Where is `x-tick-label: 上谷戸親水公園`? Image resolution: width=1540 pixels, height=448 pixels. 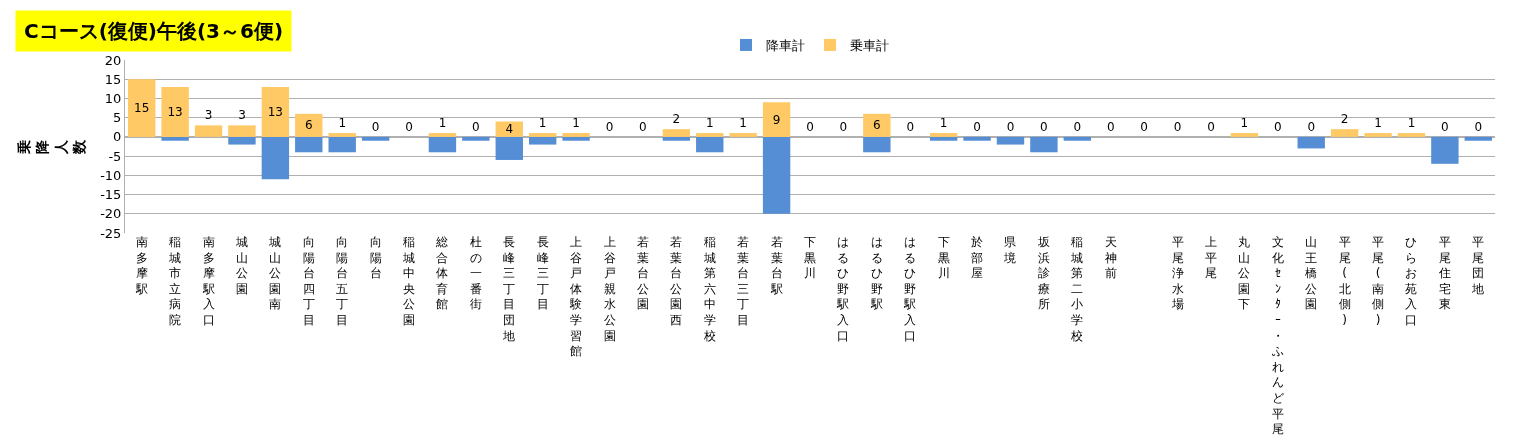 x-tick-label: 上谷戸親水公園 is located at coordinates (609, 289).